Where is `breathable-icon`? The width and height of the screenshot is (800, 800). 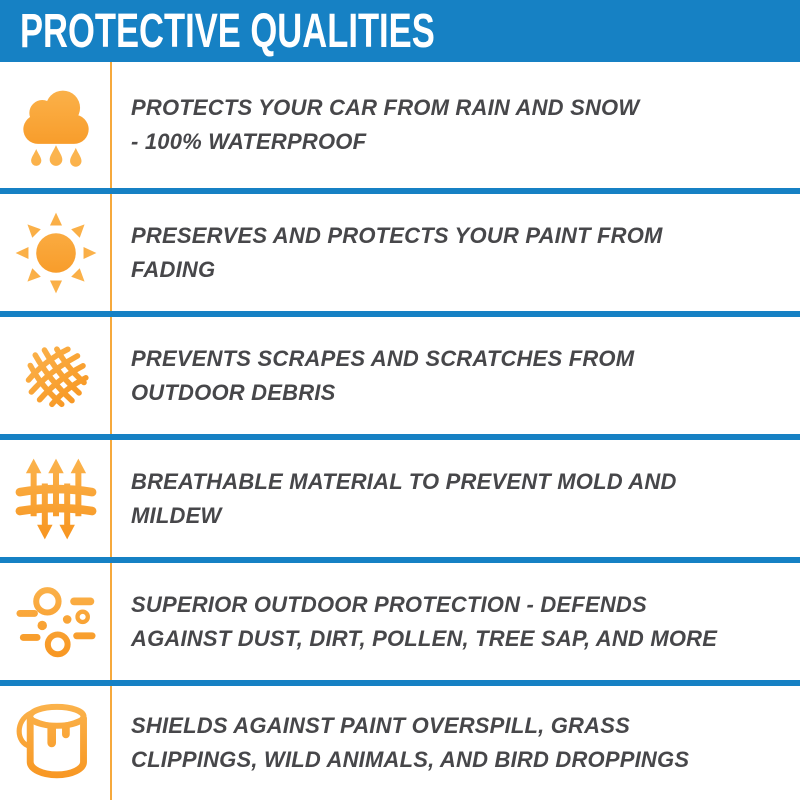 breathable-icon is located at coordinates (56, 499).